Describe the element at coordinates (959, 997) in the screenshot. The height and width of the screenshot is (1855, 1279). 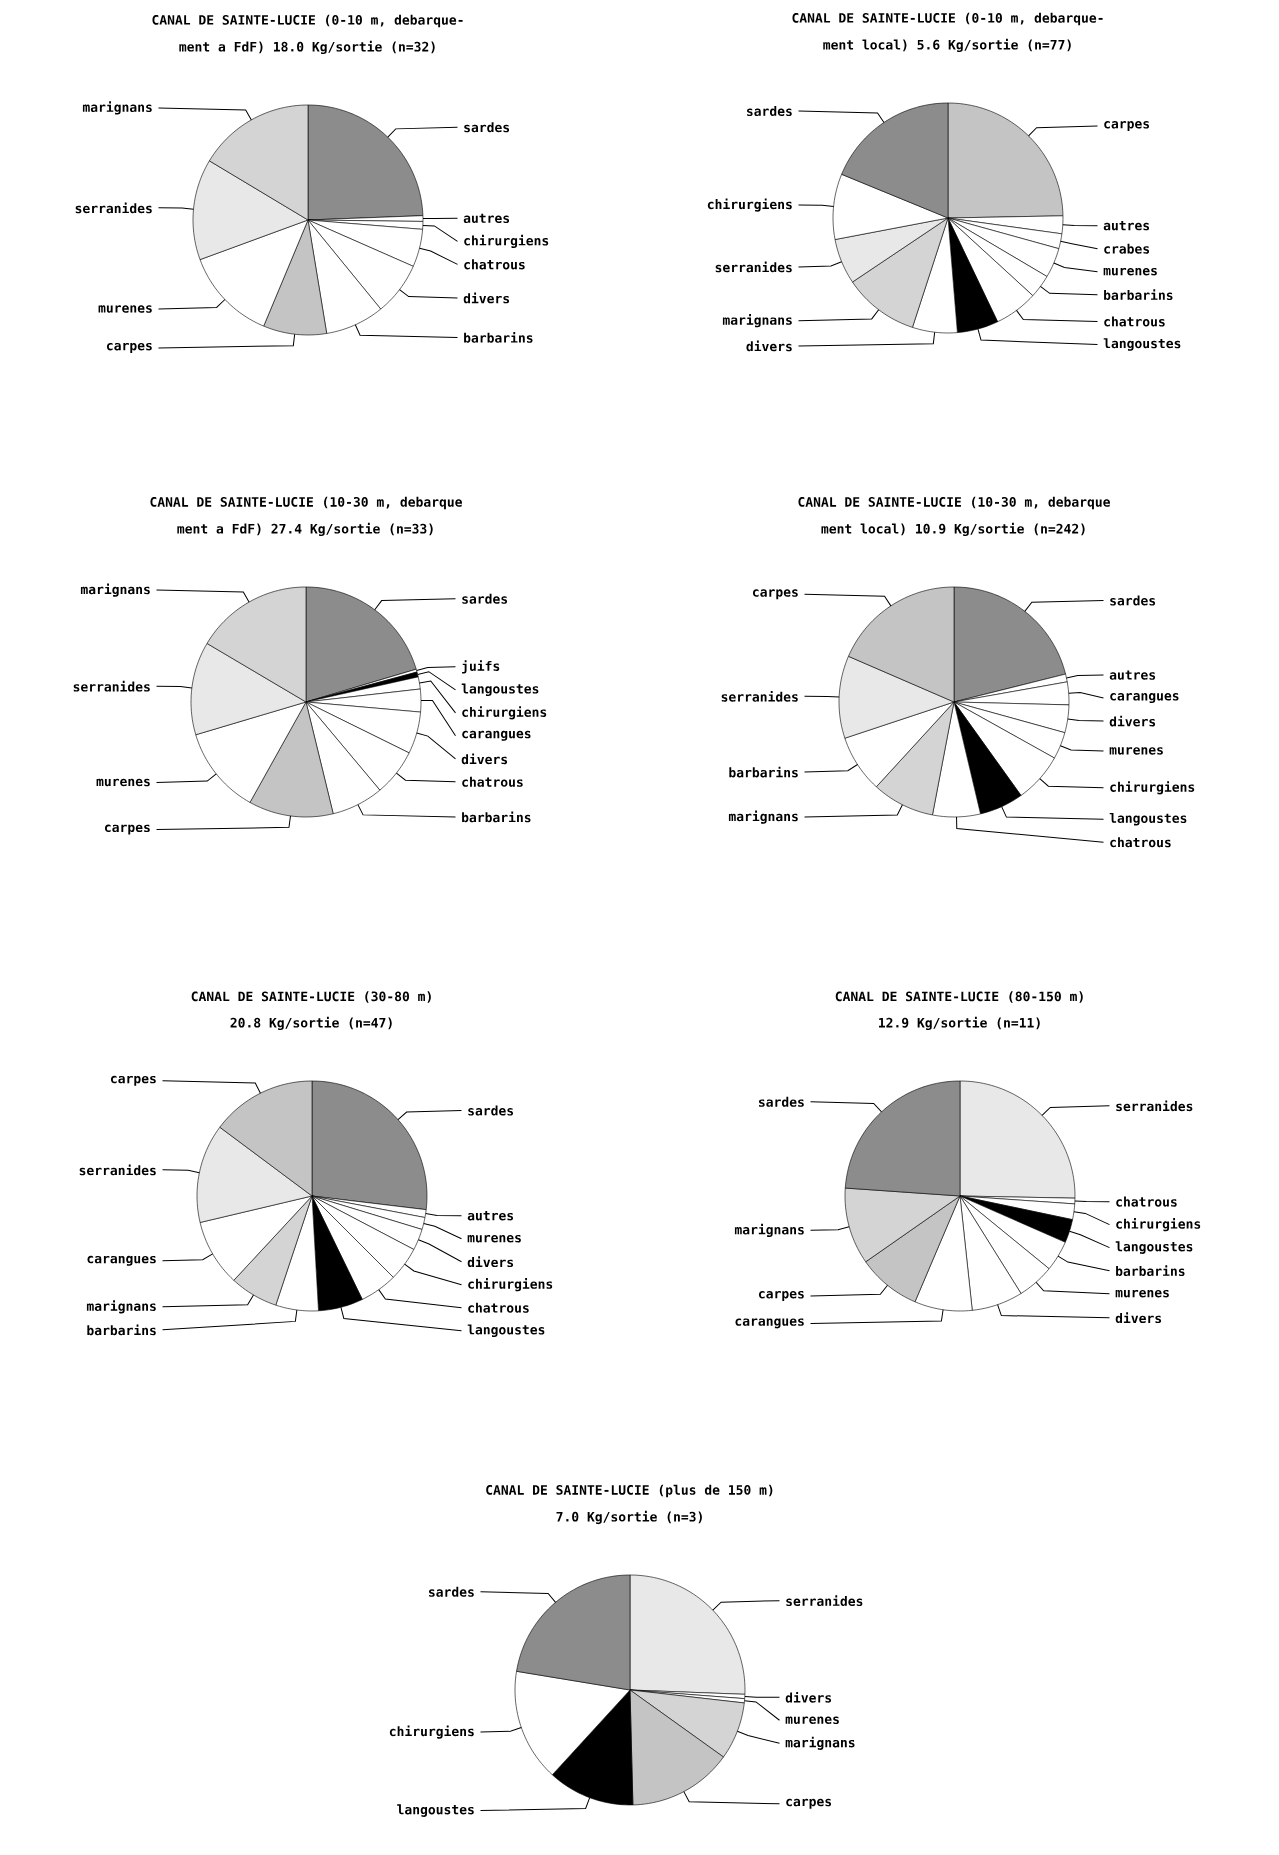
I see `chart-title: CANAL DE SAINTE-LUCIE (80-150 m)` at that location.